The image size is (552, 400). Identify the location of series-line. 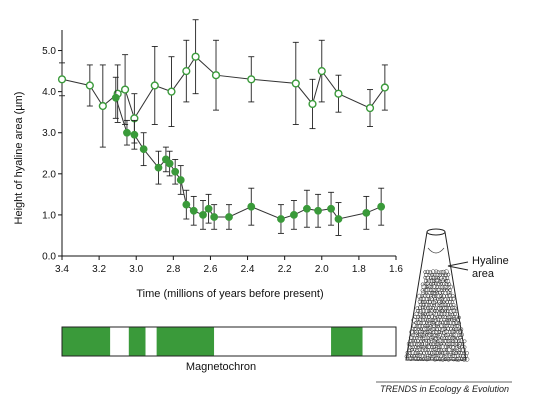
(248, 158).